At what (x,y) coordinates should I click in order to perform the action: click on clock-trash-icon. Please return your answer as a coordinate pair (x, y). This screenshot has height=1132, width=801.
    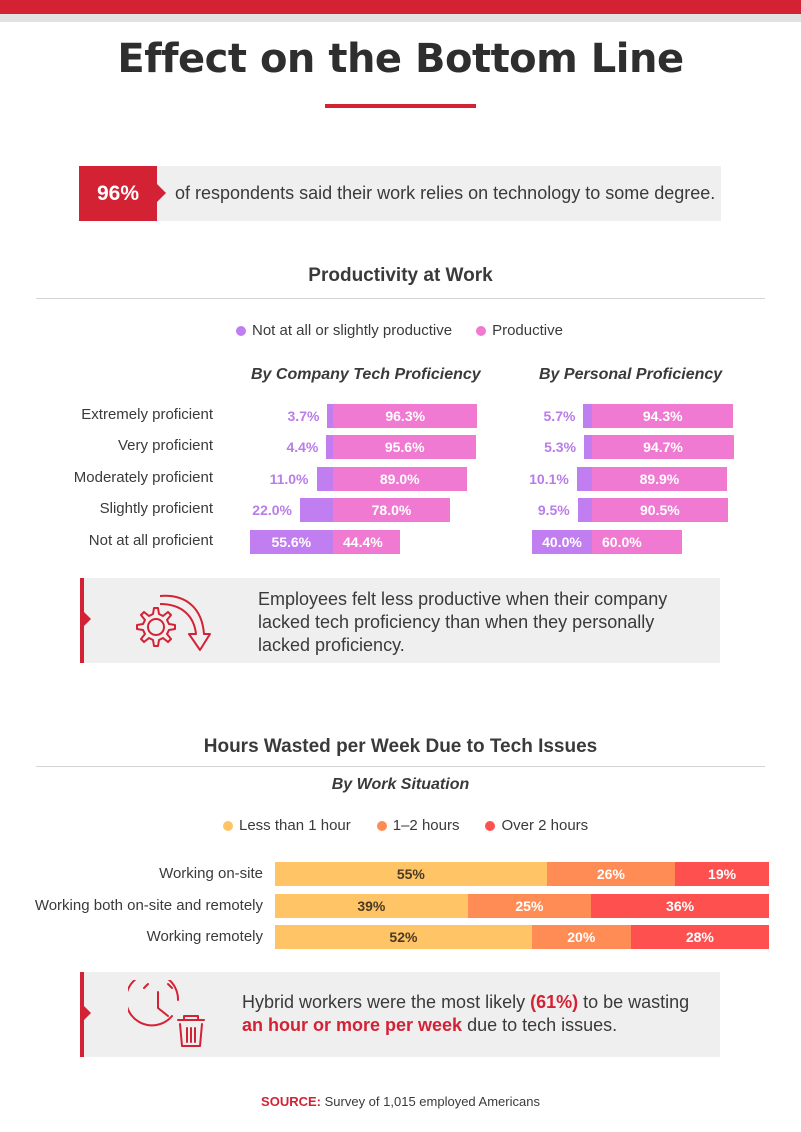
    Looking at the image, I should click on (166, 1013).